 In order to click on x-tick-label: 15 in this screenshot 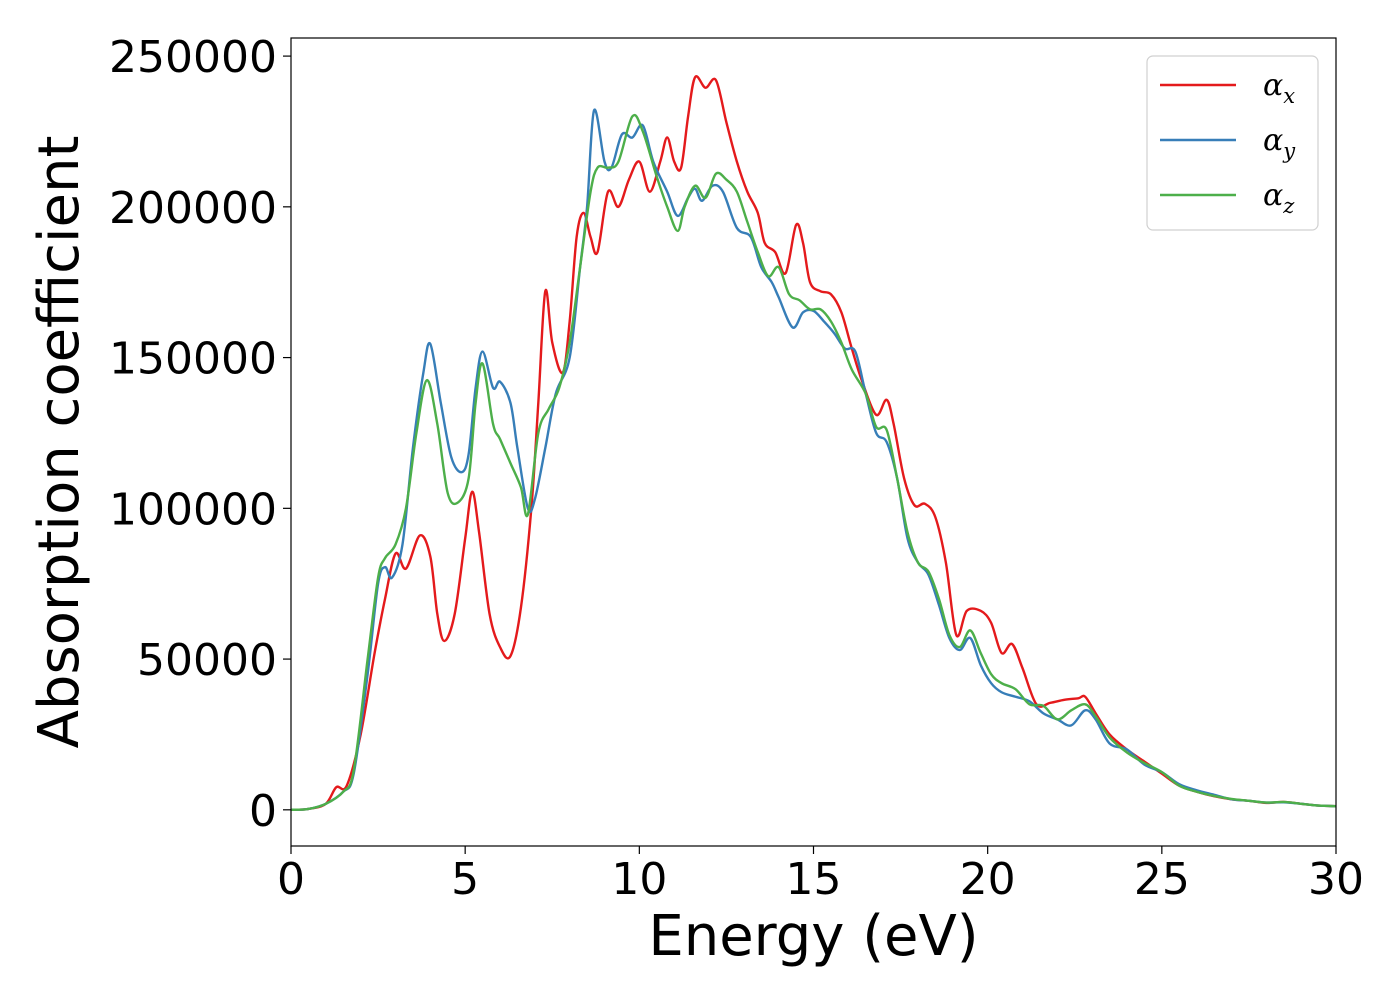, I will do `click(814, 879)`.